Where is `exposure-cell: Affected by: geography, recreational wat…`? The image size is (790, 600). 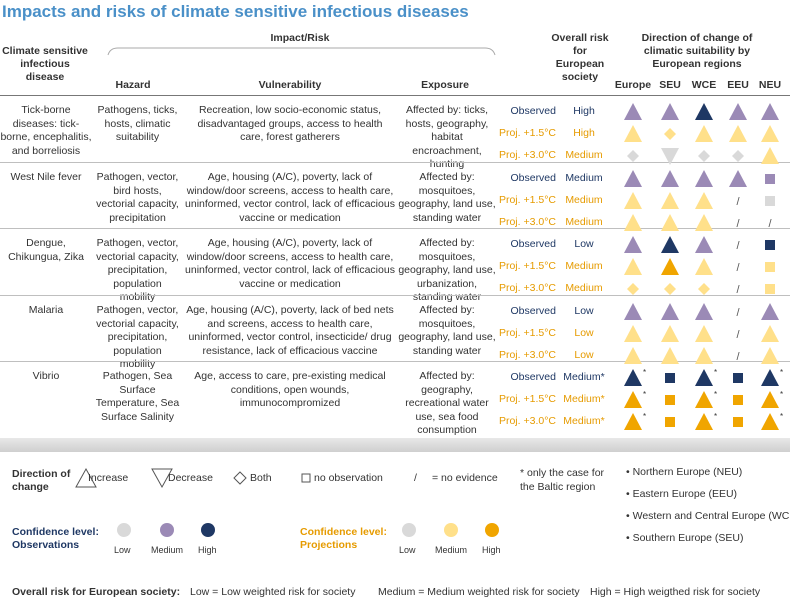
exposure-cell: Affected by: geography, recreational wat… is located at coordinates (447, 403).